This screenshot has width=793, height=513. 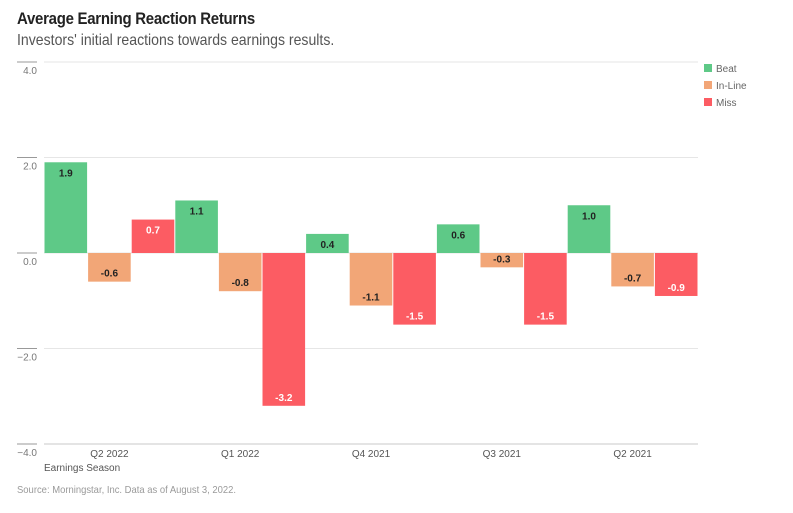 What do you see at coordinates (136, 18) in the screenshot?
I see `chart-title: Average Earning Reaction Returns` at bounding box center [136, 18].